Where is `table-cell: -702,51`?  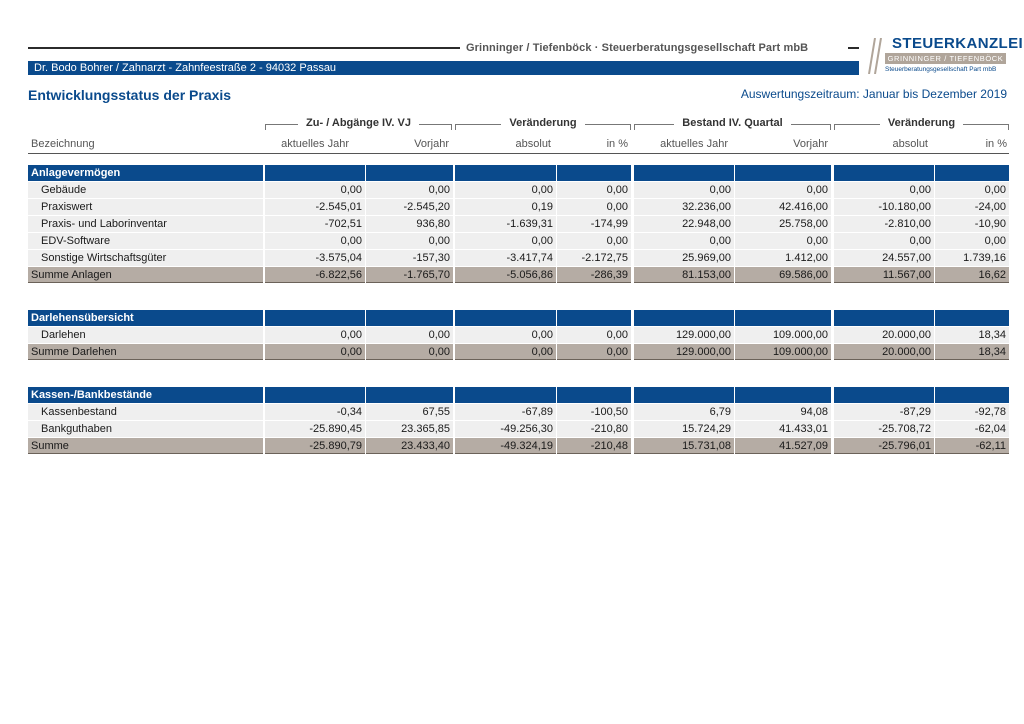
table-cell: -702,51 is located at coordinates (315, 224).